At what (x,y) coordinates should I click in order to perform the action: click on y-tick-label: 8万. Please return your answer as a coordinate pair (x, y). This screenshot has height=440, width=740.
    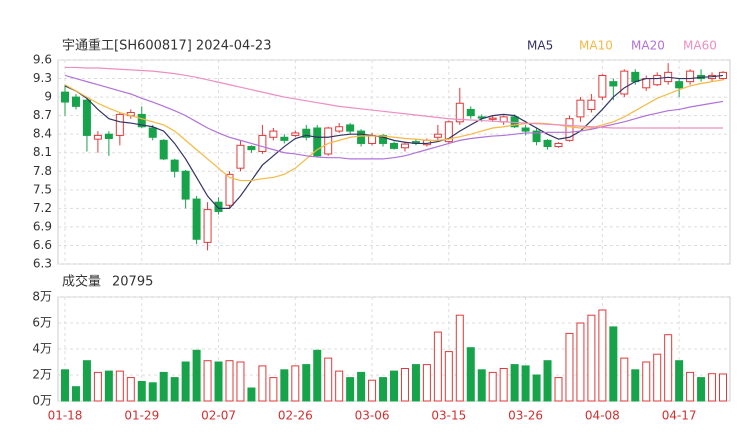
    Looking at the image, I should click on (42, 297).